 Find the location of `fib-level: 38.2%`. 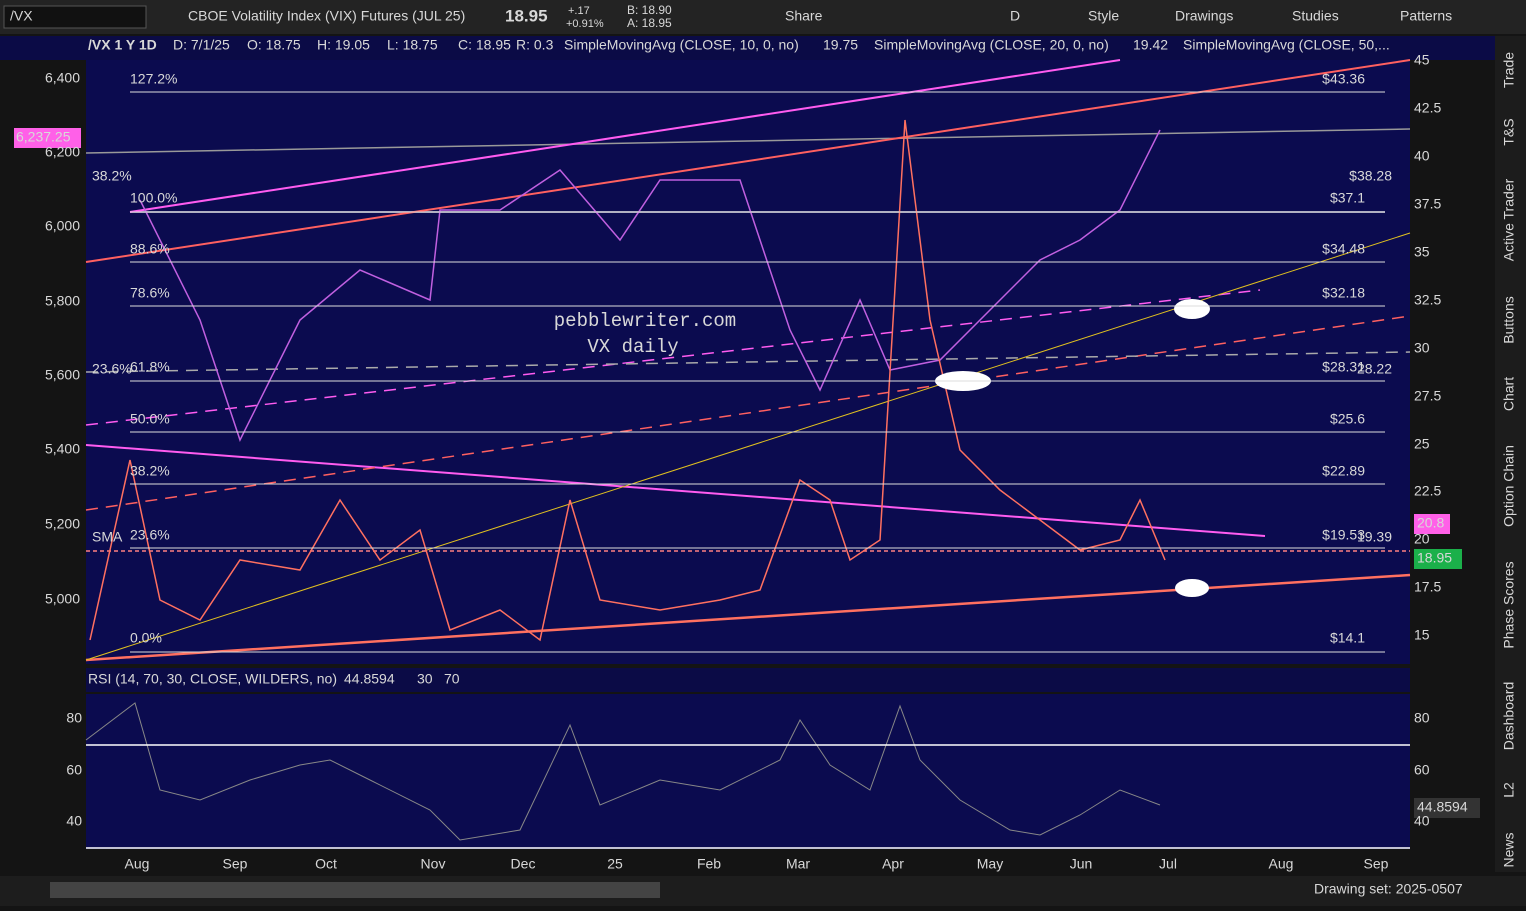

fib-level: 38.2% is located at coordinates (150, 471).